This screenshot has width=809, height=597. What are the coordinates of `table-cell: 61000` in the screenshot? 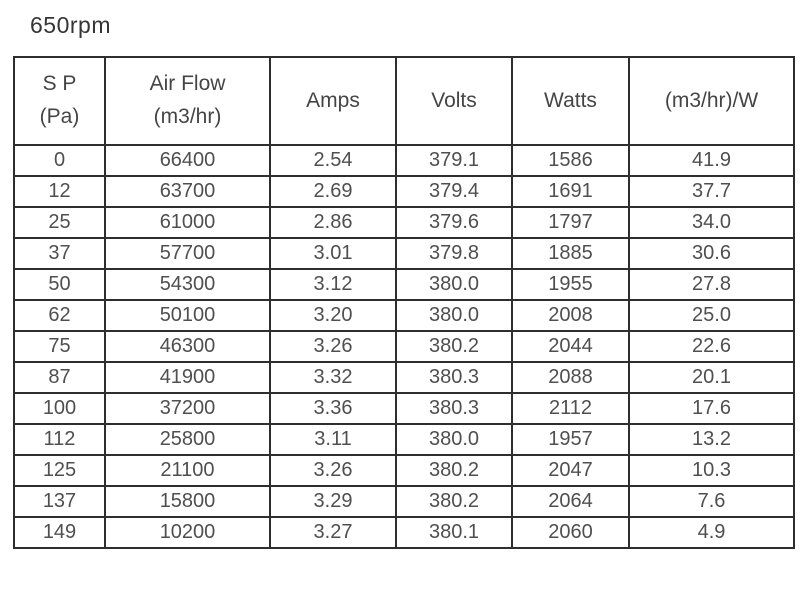 It's located at (187, 222).